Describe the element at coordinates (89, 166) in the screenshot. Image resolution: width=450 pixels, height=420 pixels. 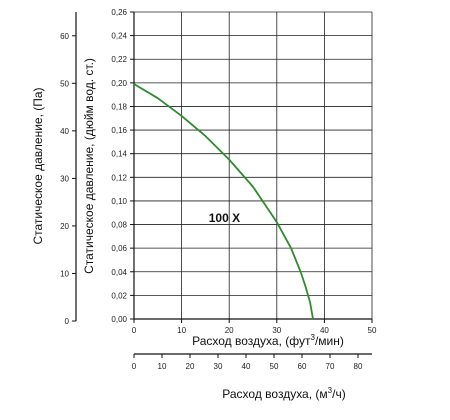
I see `y-inner-axis-title: Статическое давление, (дюйм вод. ст.)` at that location.